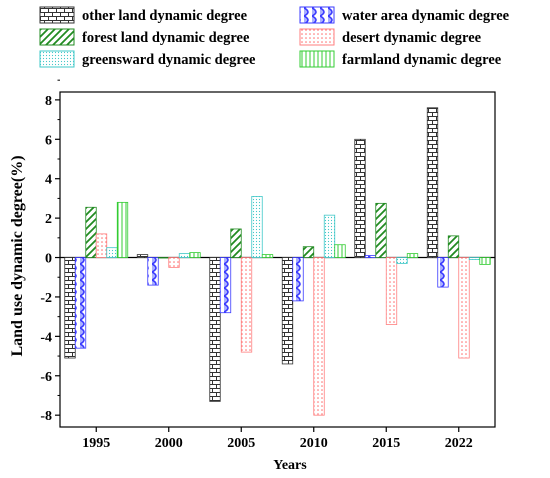 The width and height of the screenshot is (550, 478). I want to click on y-tick-label: -2, so click(46, 298).